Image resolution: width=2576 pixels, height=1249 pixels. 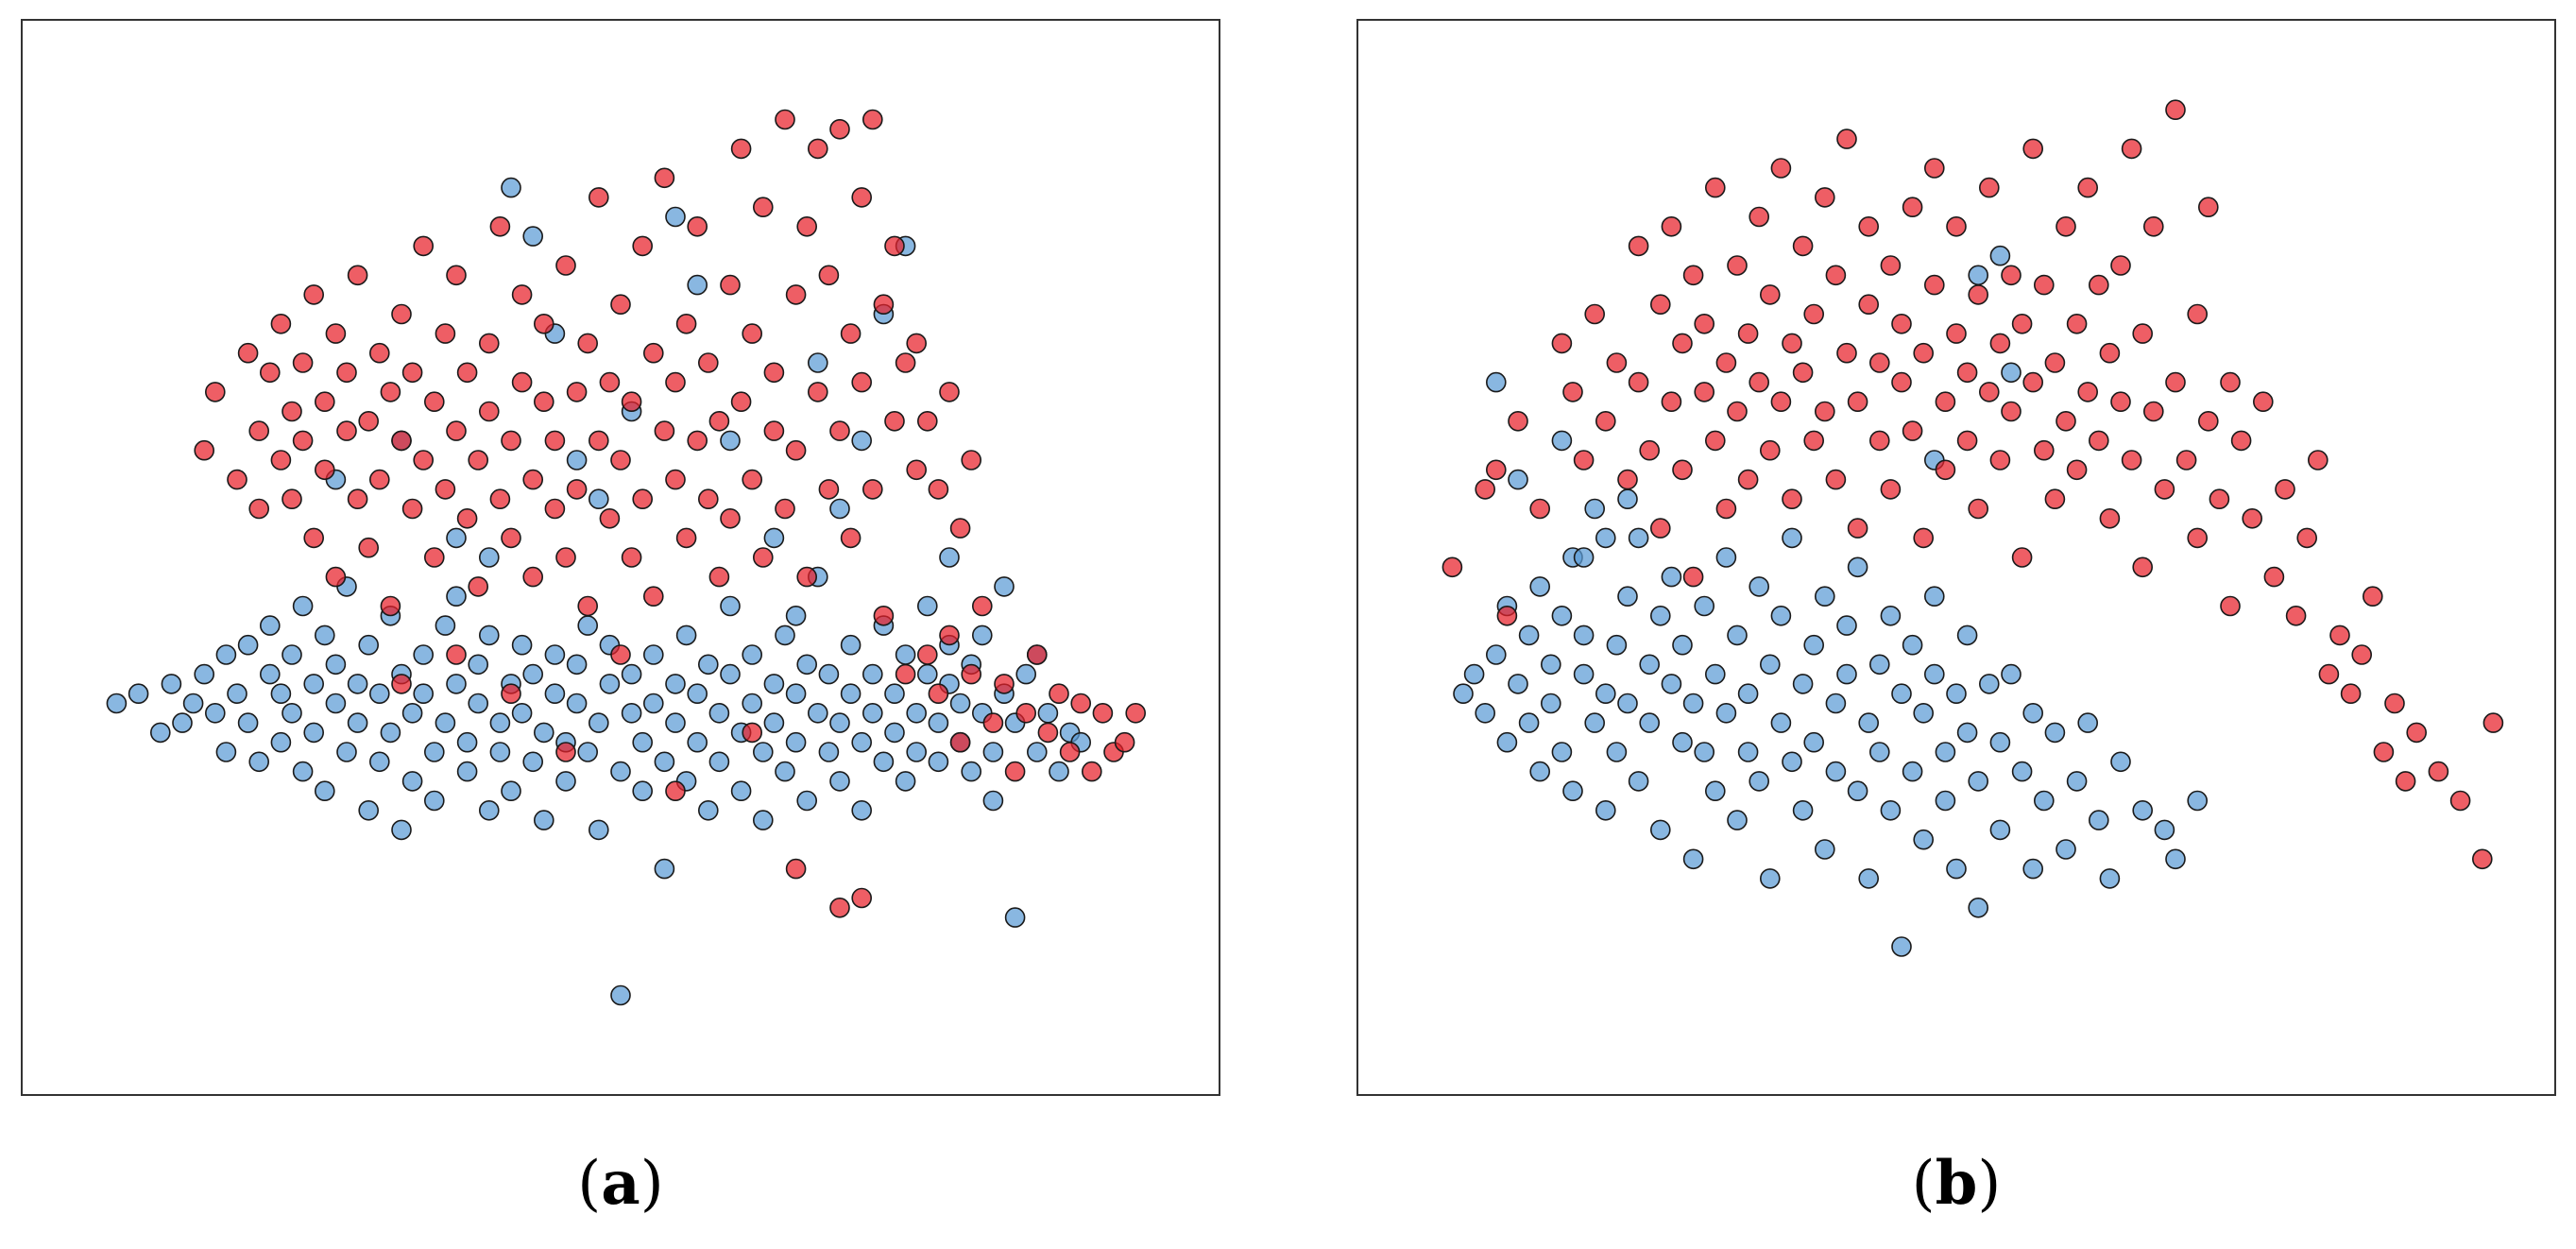 I want to click on caption-b-open: (, so click(x=1924, y=1184).